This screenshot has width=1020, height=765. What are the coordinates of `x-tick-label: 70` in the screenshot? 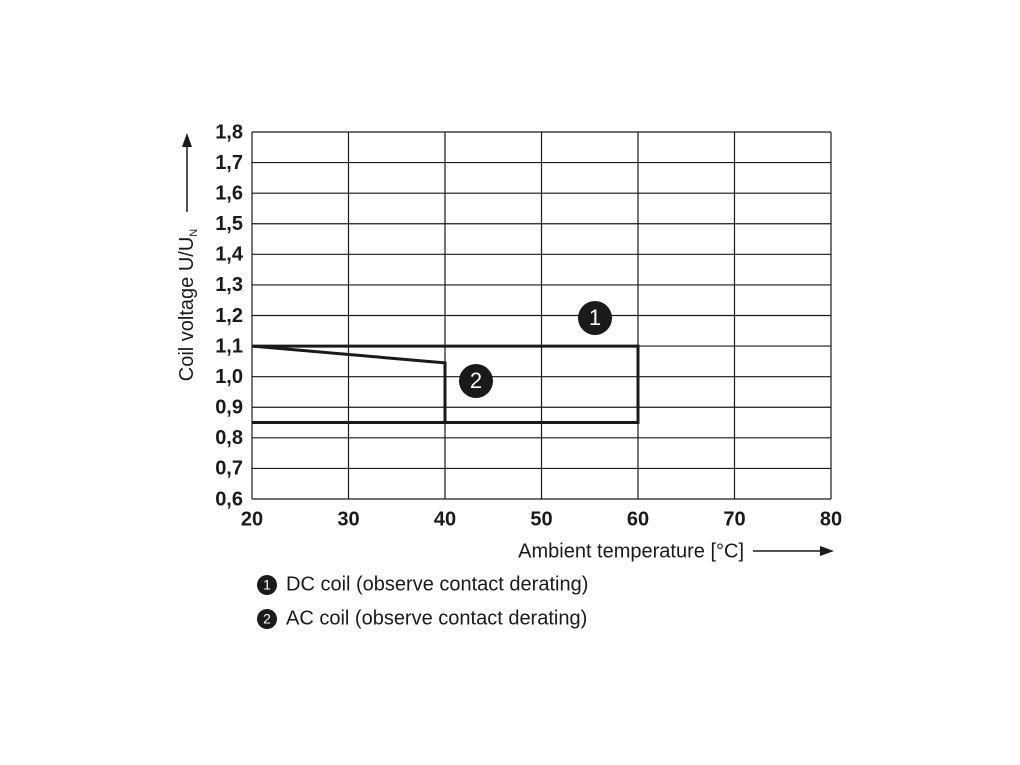 It's located at (734, 519).